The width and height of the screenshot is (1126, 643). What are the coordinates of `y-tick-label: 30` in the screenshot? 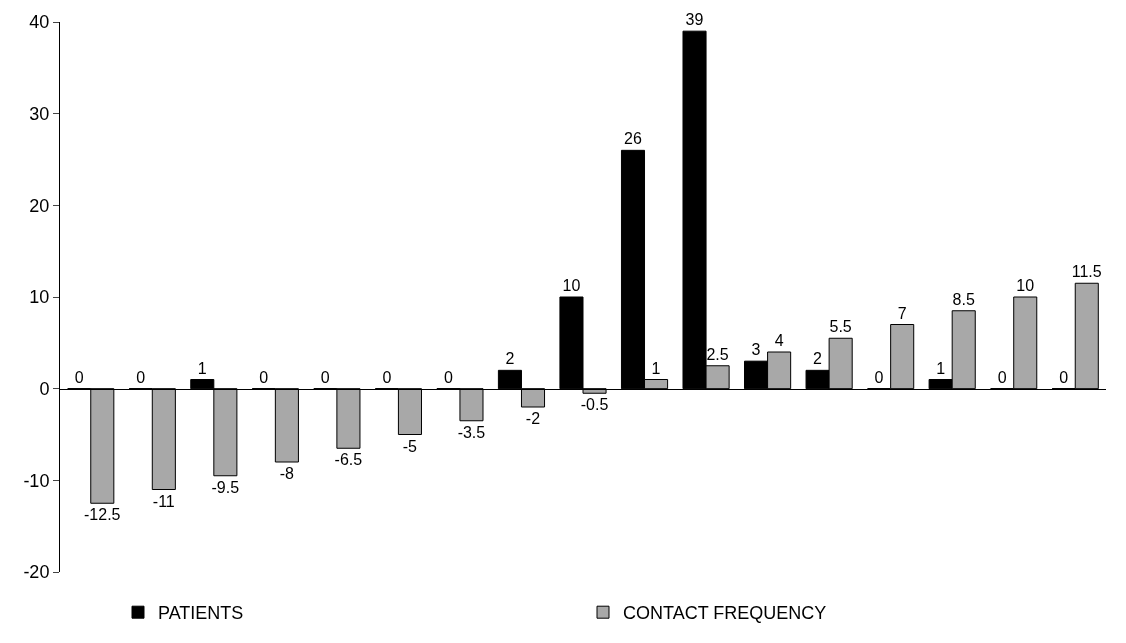 It's located at (39, 113).